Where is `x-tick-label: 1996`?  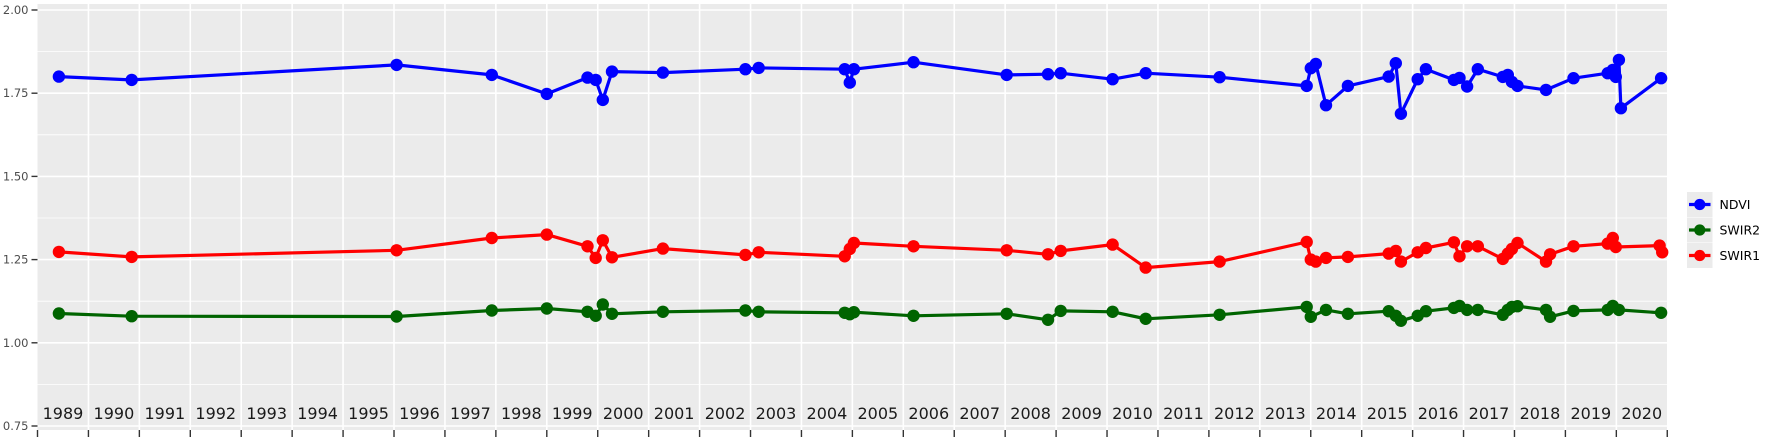
x-tick-label: 1996 is located at coordinates (419, 413).